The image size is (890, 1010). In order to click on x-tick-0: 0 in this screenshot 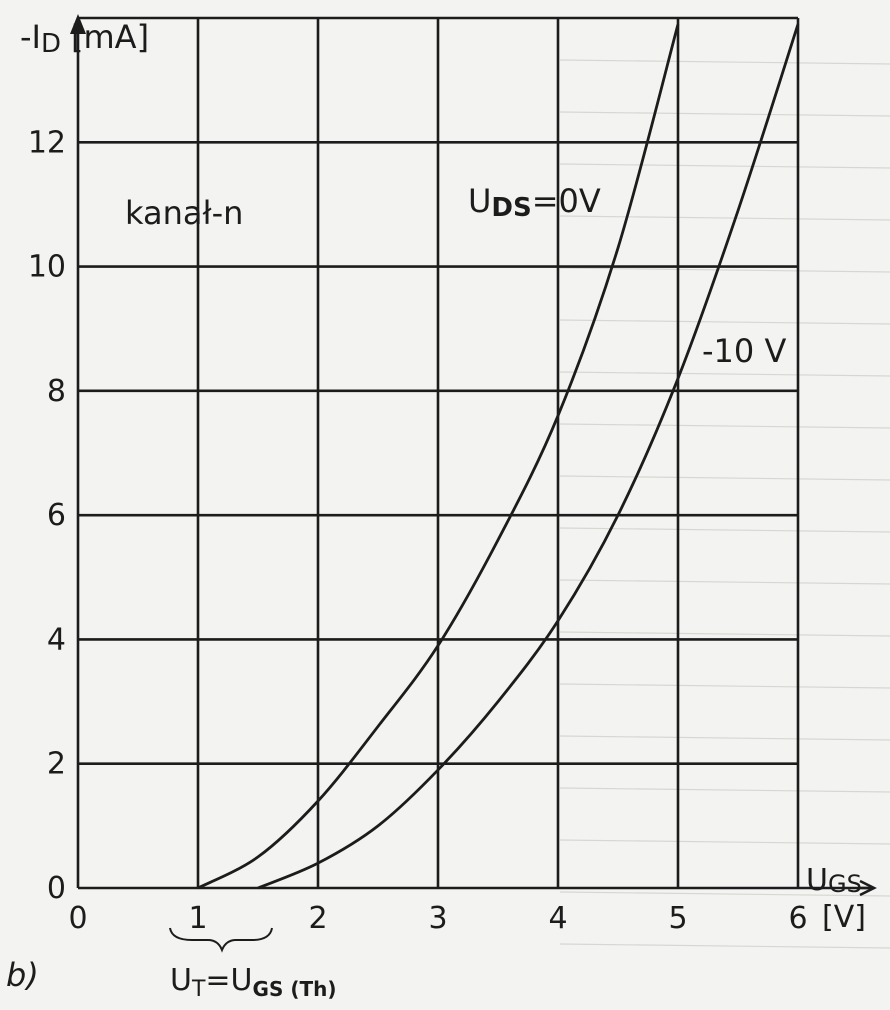, I will do `click(77, 918)`.